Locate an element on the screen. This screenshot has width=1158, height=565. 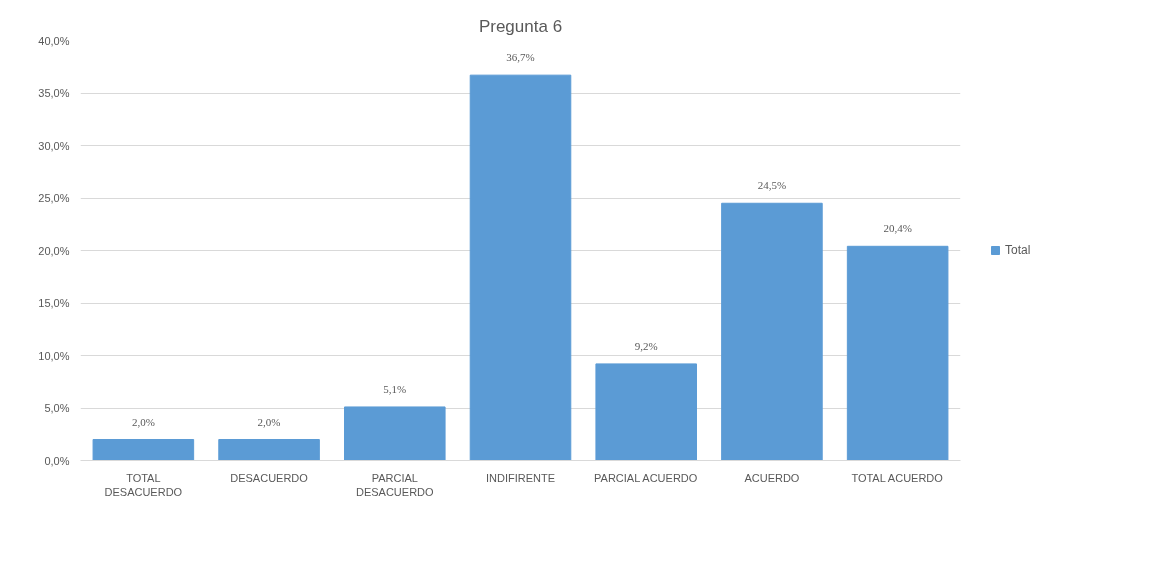
y-tick-label: 25,0% is located at coordinates (54, 198).